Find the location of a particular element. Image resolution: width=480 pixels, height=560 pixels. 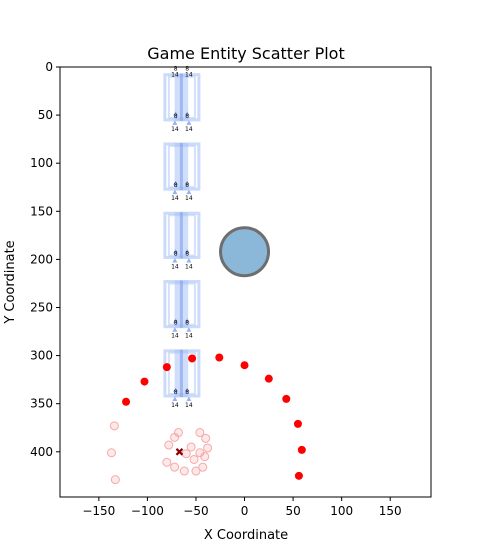

entity-x-marker is located at coordinates (179, 452).